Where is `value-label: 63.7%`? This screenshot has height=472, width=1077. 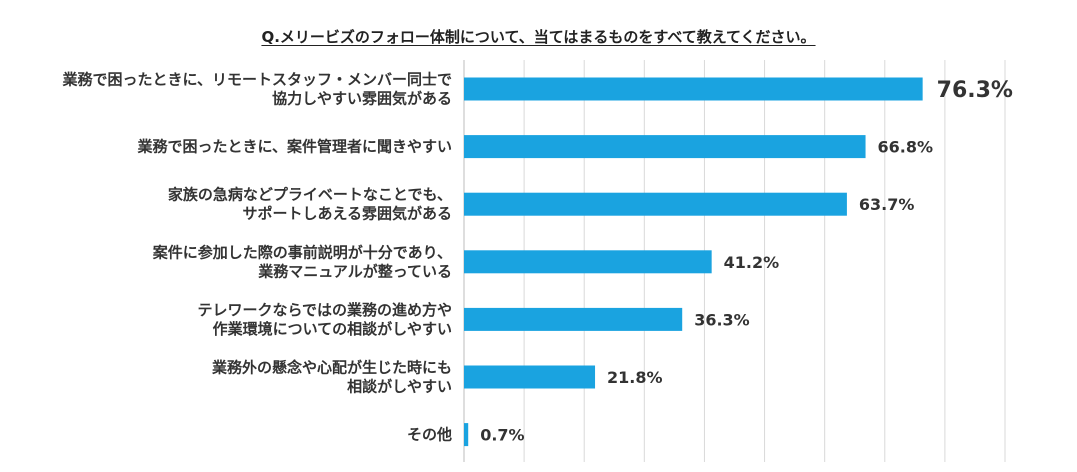
value-label: 63.7% is located at coordinates (887, 204).